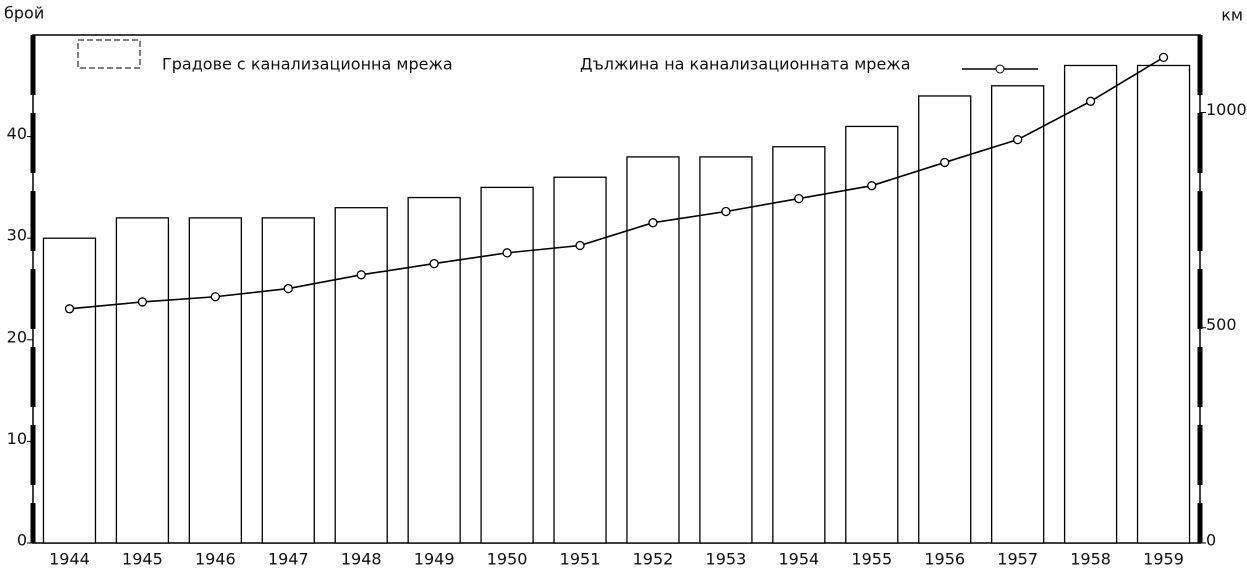 This screenshot has width=1247, height=576. What do you see at coordinates (17, 336) in the screenshot?
I see `y-tick-label: 20` at bounding box center [17, 336].